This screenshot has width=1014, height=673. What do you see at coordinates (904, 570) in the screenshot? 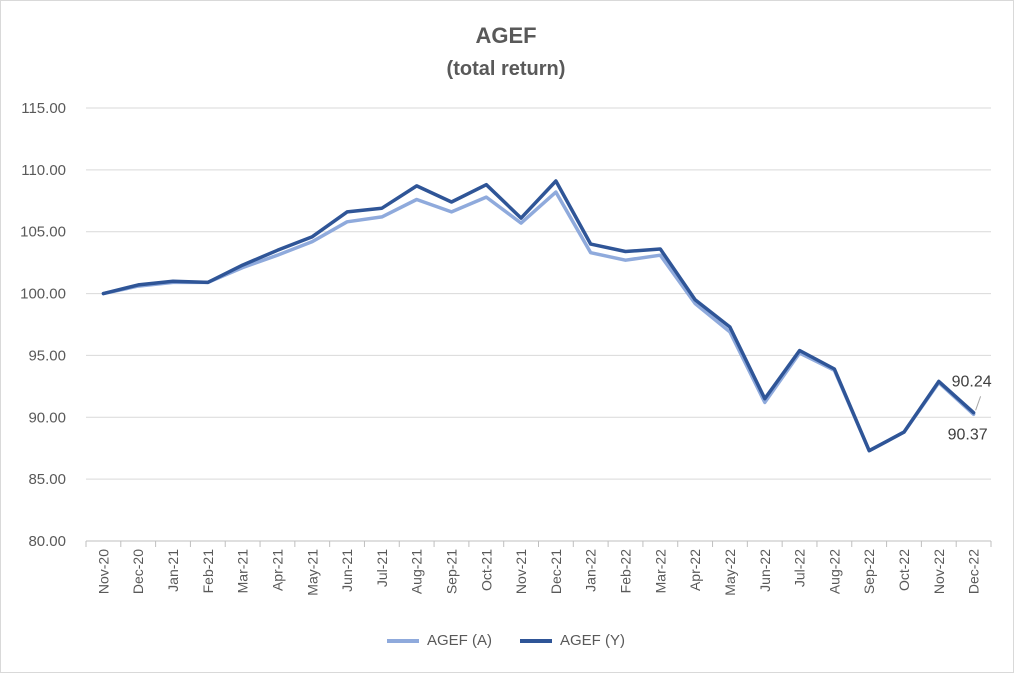
I see `x-tick-label: Oct-22` at bounding box center [904, 570].